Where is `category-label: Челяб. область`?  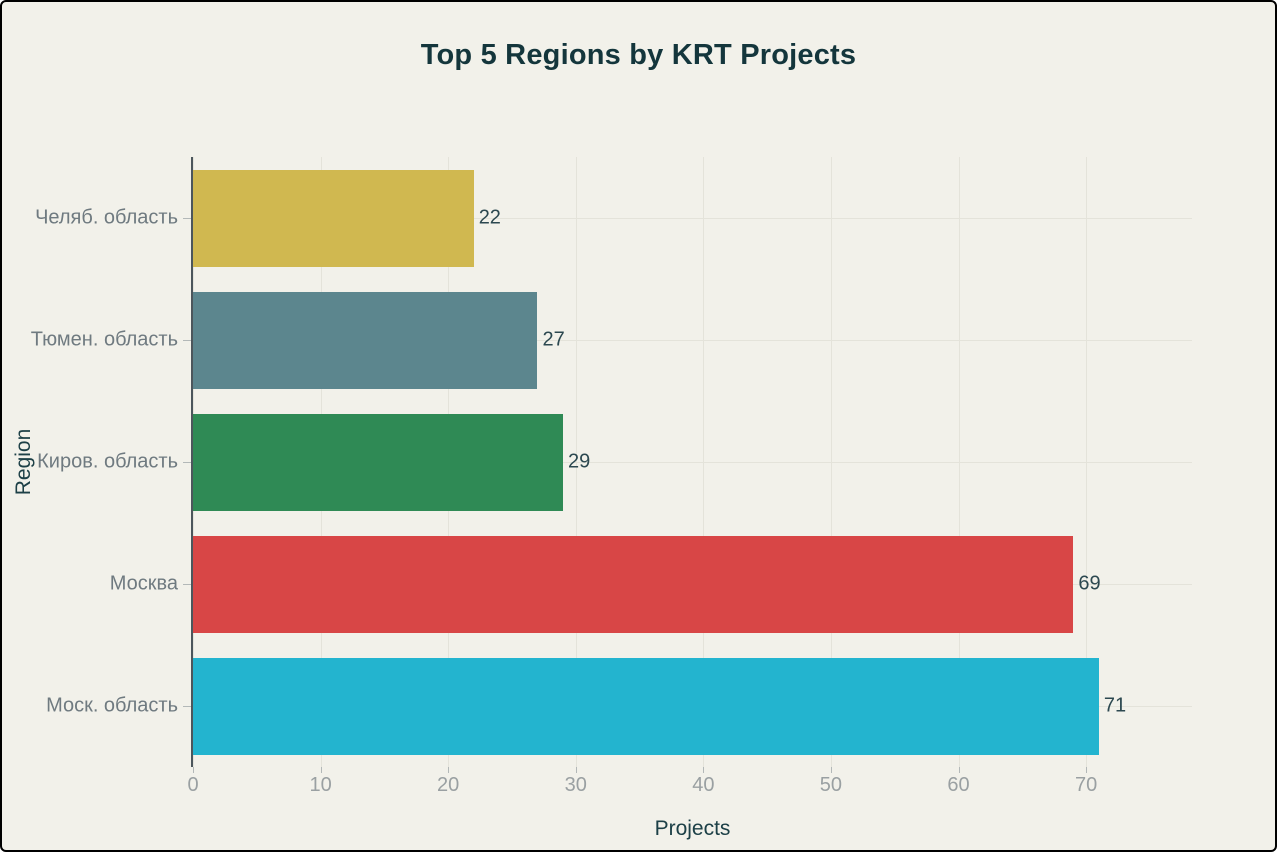 category-label: Челяб. область is located at coordinates (106, 217).